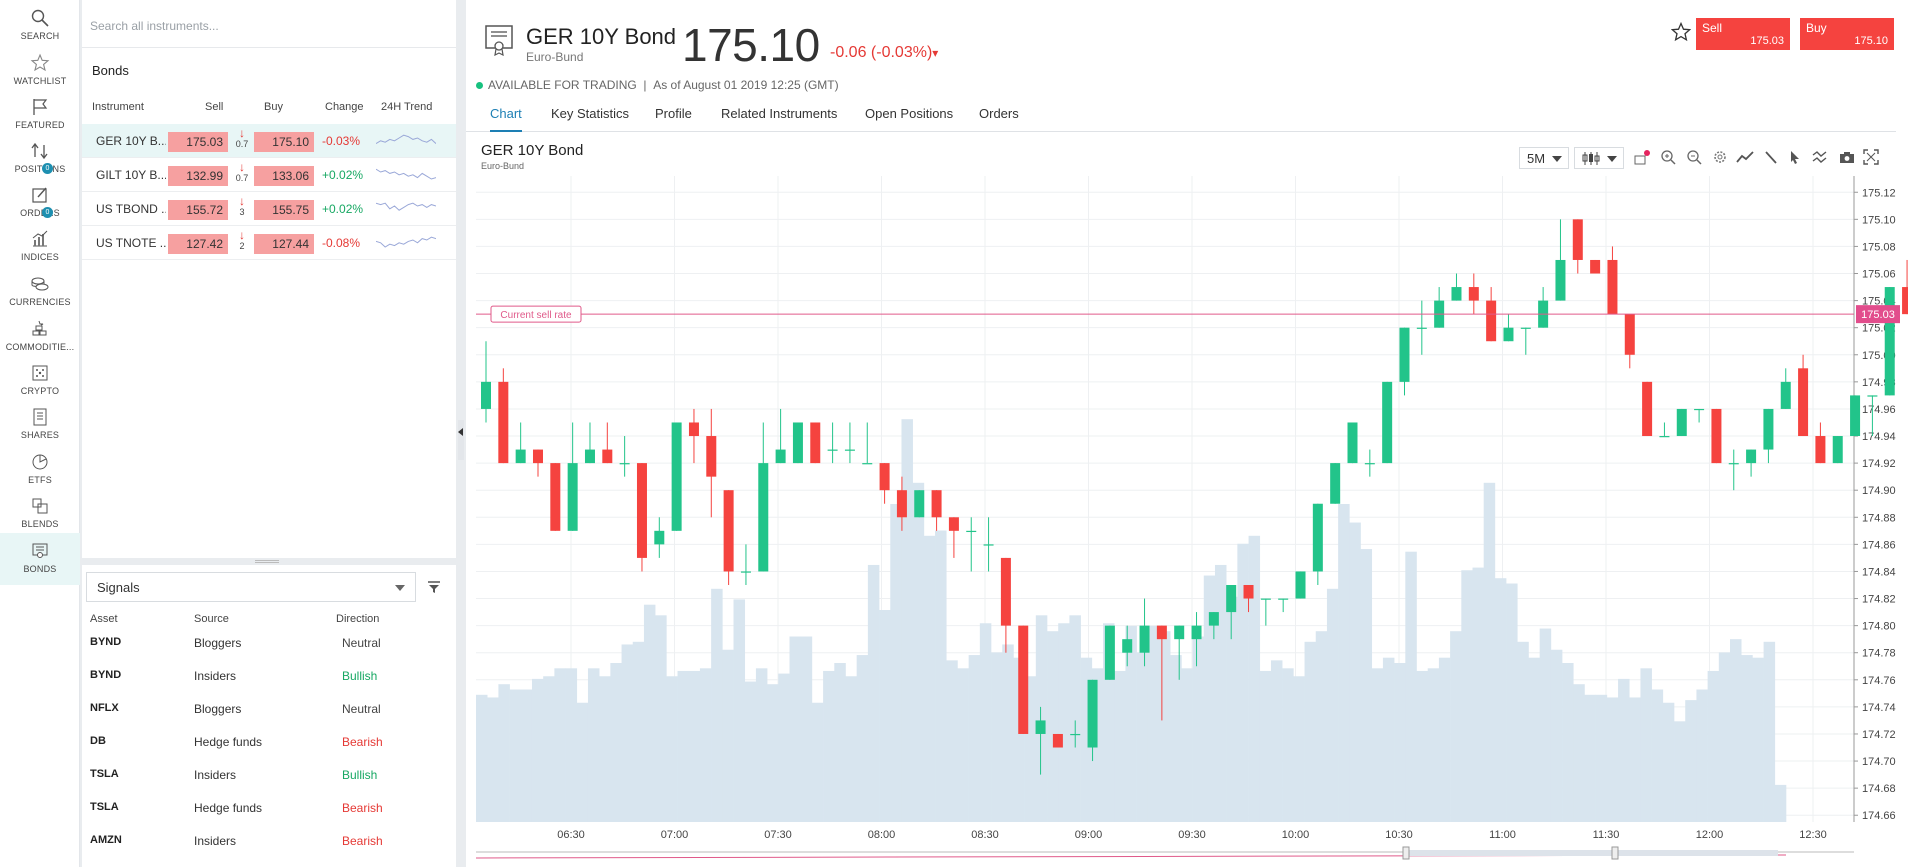  I want to click on instrument-row: US TNOTE ... 127.42 ↓ 2 127.44 -0.08%, so click(269, 243).